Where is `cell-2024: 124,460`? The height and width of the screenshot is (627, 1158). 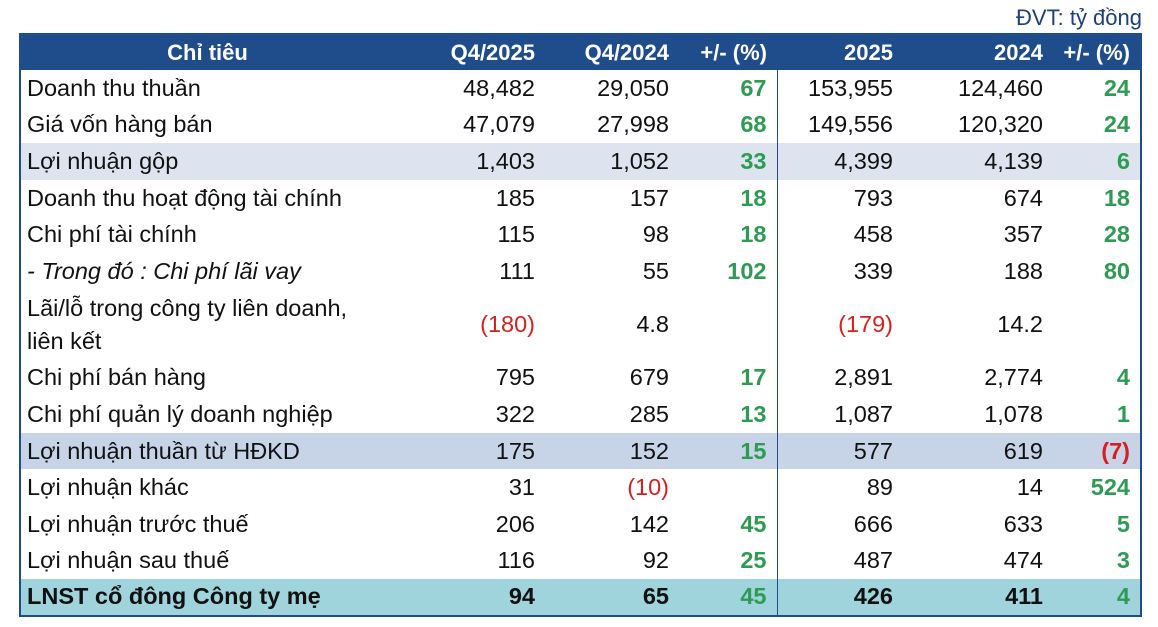 cell-2024: 124,460 is located at coordinates (1000, 87).